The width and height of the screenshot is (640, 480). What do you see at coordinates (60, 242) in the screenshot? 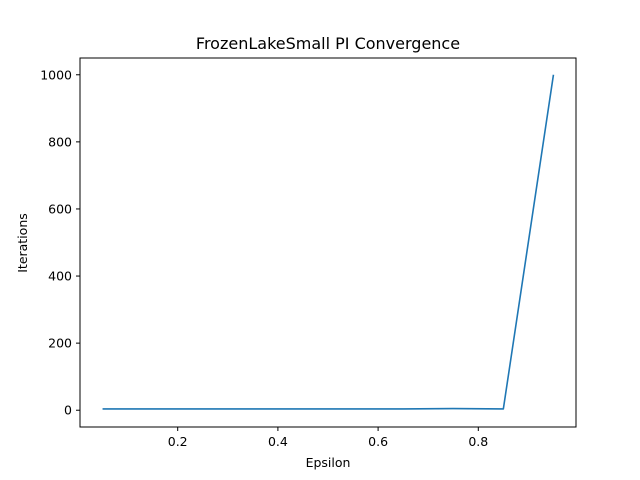
I see `y-axis-ticks: 0 200 400 600 800 1000` at bounding box center [60, 242].